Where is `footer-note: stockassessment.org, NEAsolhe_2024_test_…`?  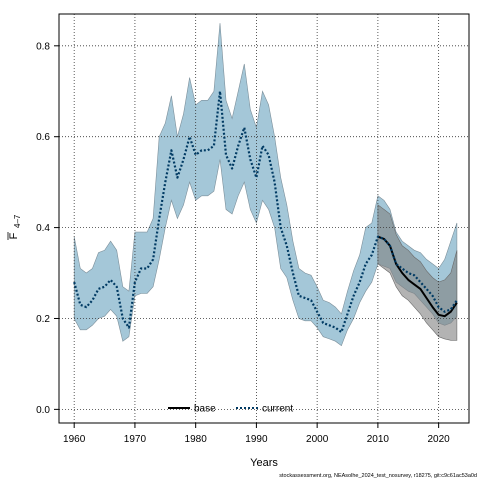
footer-note: stockassessment.org, NEAsolhe_2024_test_… is located at coordinates (378, 476).